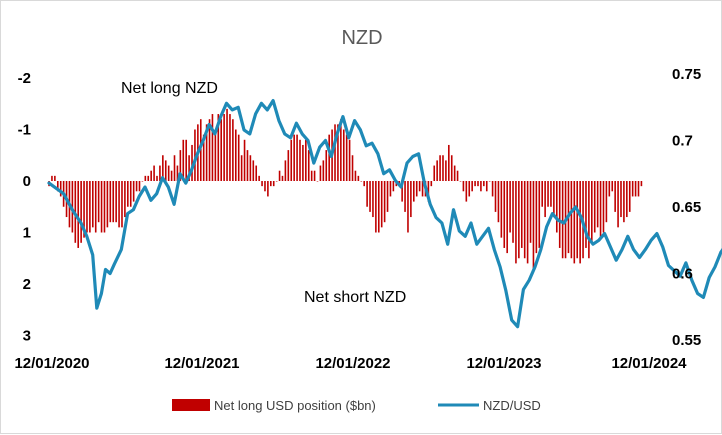  Describe the element at coordinates (503, 363) in the screenshot. I see `x-tick-label: 12/01/2023` at that location.